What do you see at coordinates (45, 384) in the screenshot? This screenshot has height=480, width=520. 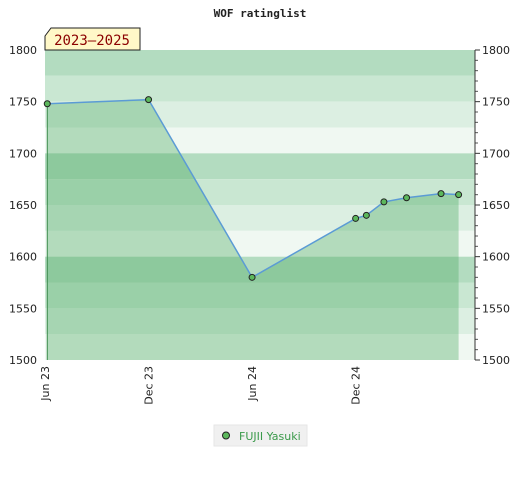 I see `x-tick-label: Jun 23` at bounding box center [45, 384].